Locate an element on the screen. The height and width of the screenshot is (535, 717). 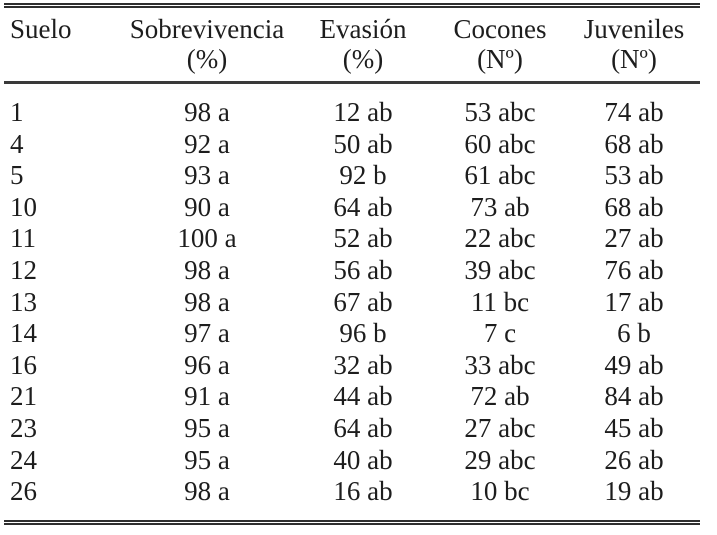
table-row: 24 95 a 40 ab 29 abc 26 ab is located at coordinates (352, 461).